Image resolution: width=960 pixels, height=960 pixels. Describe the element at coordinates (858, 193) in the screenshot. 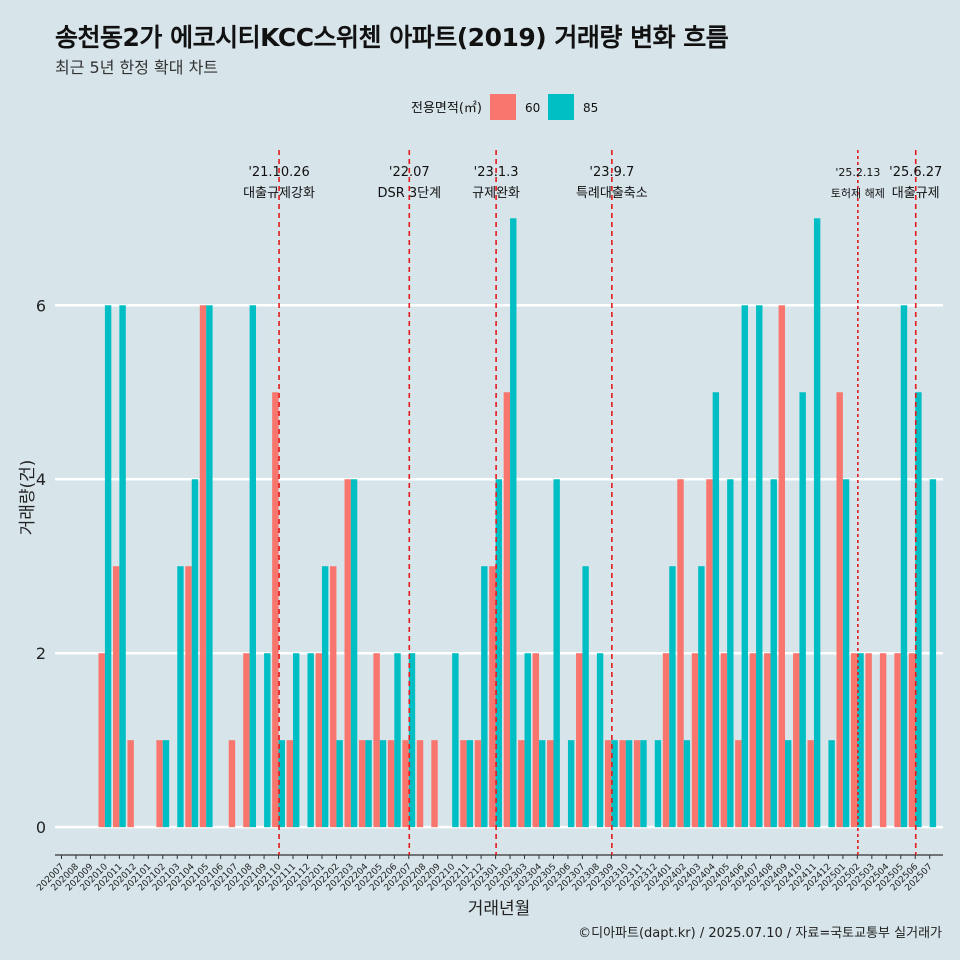

I see `event-label: 토허제 해제` at that location.